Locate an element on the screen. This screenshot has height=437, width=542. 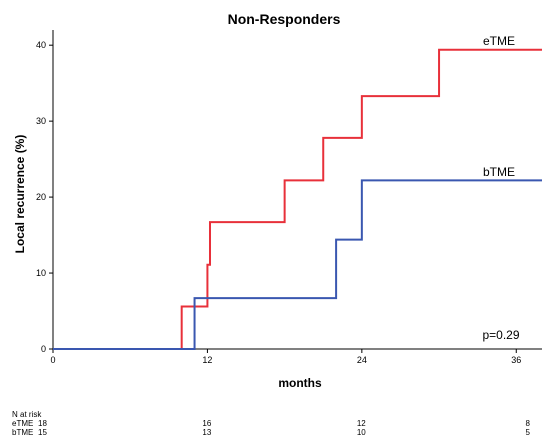
risk-value: 8 is located at coordinates (527, 423).